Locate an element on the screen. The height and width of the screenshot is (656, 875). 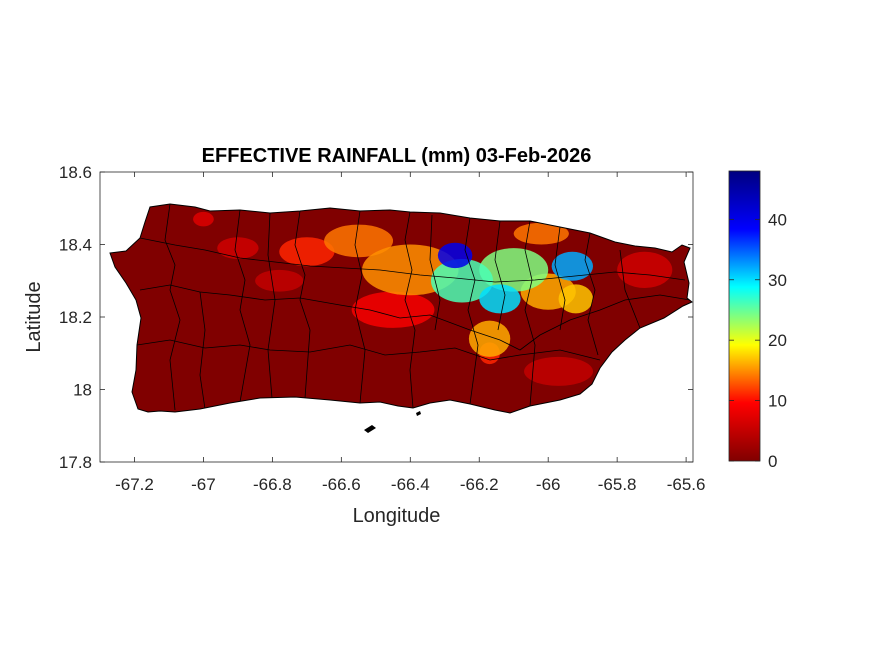
y-tick-label: 18.2 is located at coordinates (75, 317).